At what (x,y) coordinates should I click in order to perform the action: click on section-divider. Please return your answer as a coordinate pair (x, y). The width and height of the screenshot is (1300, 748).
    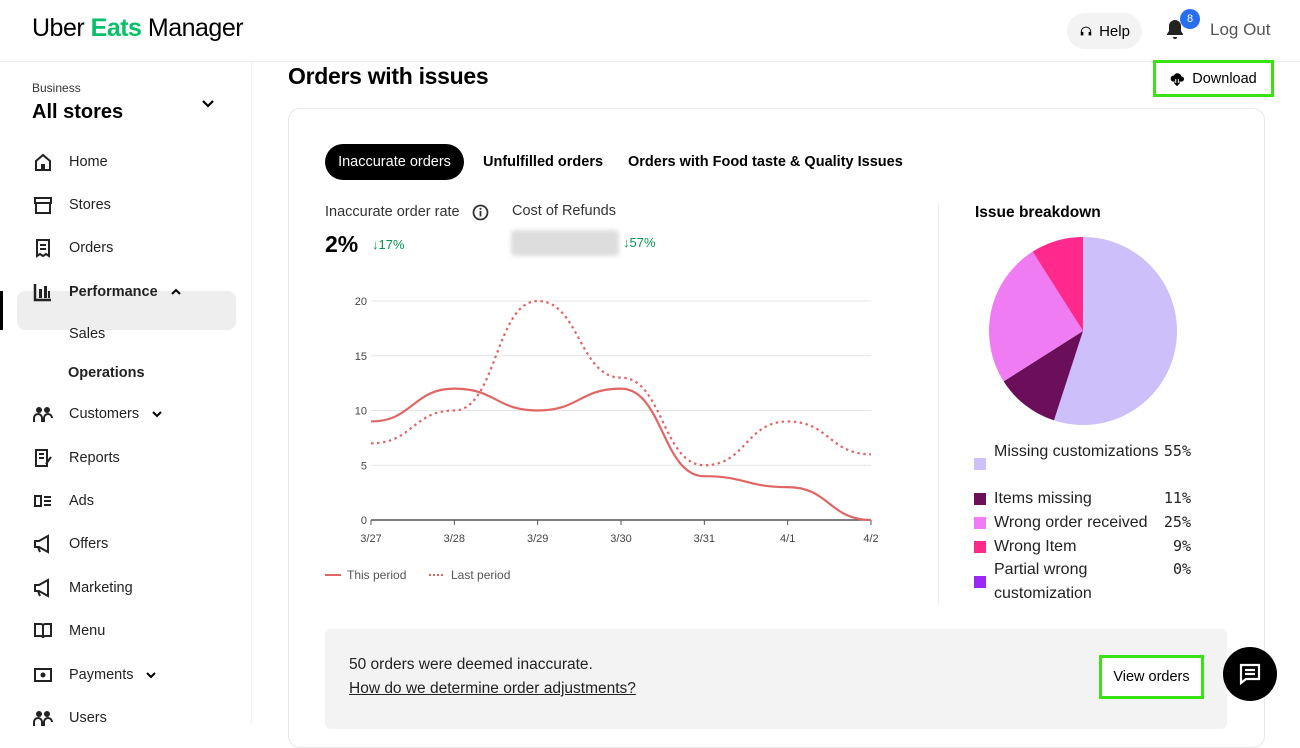
    Looking at the image, I should click on (938, 404).